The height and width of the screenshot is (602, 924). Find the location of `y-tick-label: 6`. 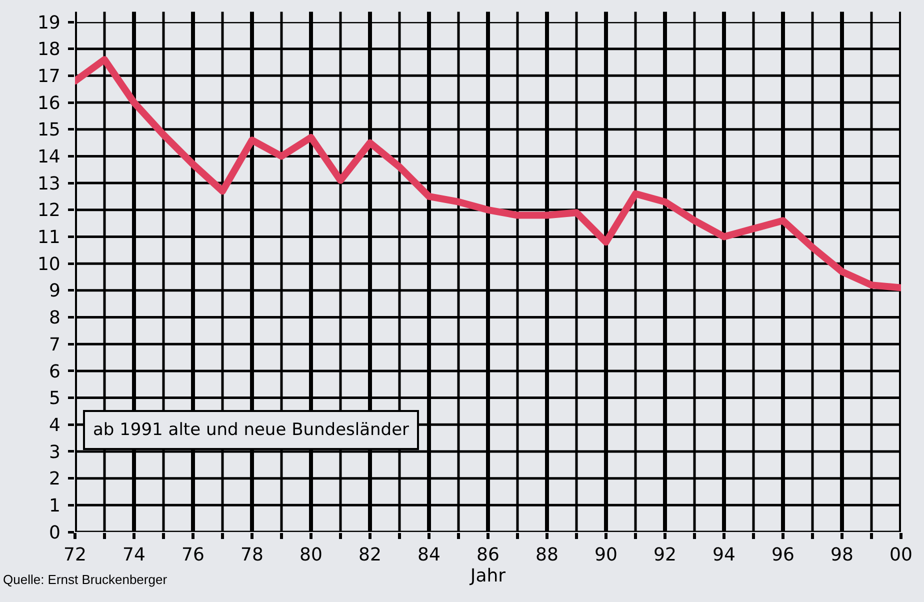

y-tick-label: 6 is located at coordinates (54, 371).